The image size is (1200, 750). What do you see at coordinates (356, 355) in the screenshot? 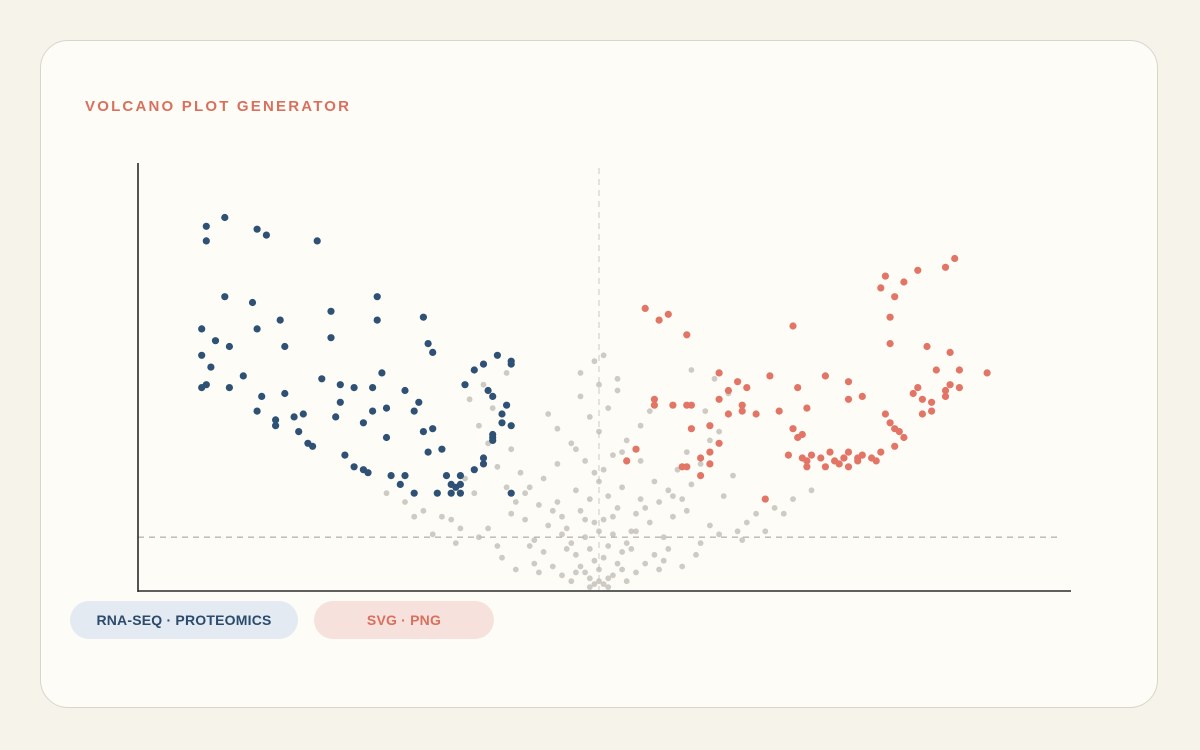
I see `downregulated-points` at bounding box center [356, 355].